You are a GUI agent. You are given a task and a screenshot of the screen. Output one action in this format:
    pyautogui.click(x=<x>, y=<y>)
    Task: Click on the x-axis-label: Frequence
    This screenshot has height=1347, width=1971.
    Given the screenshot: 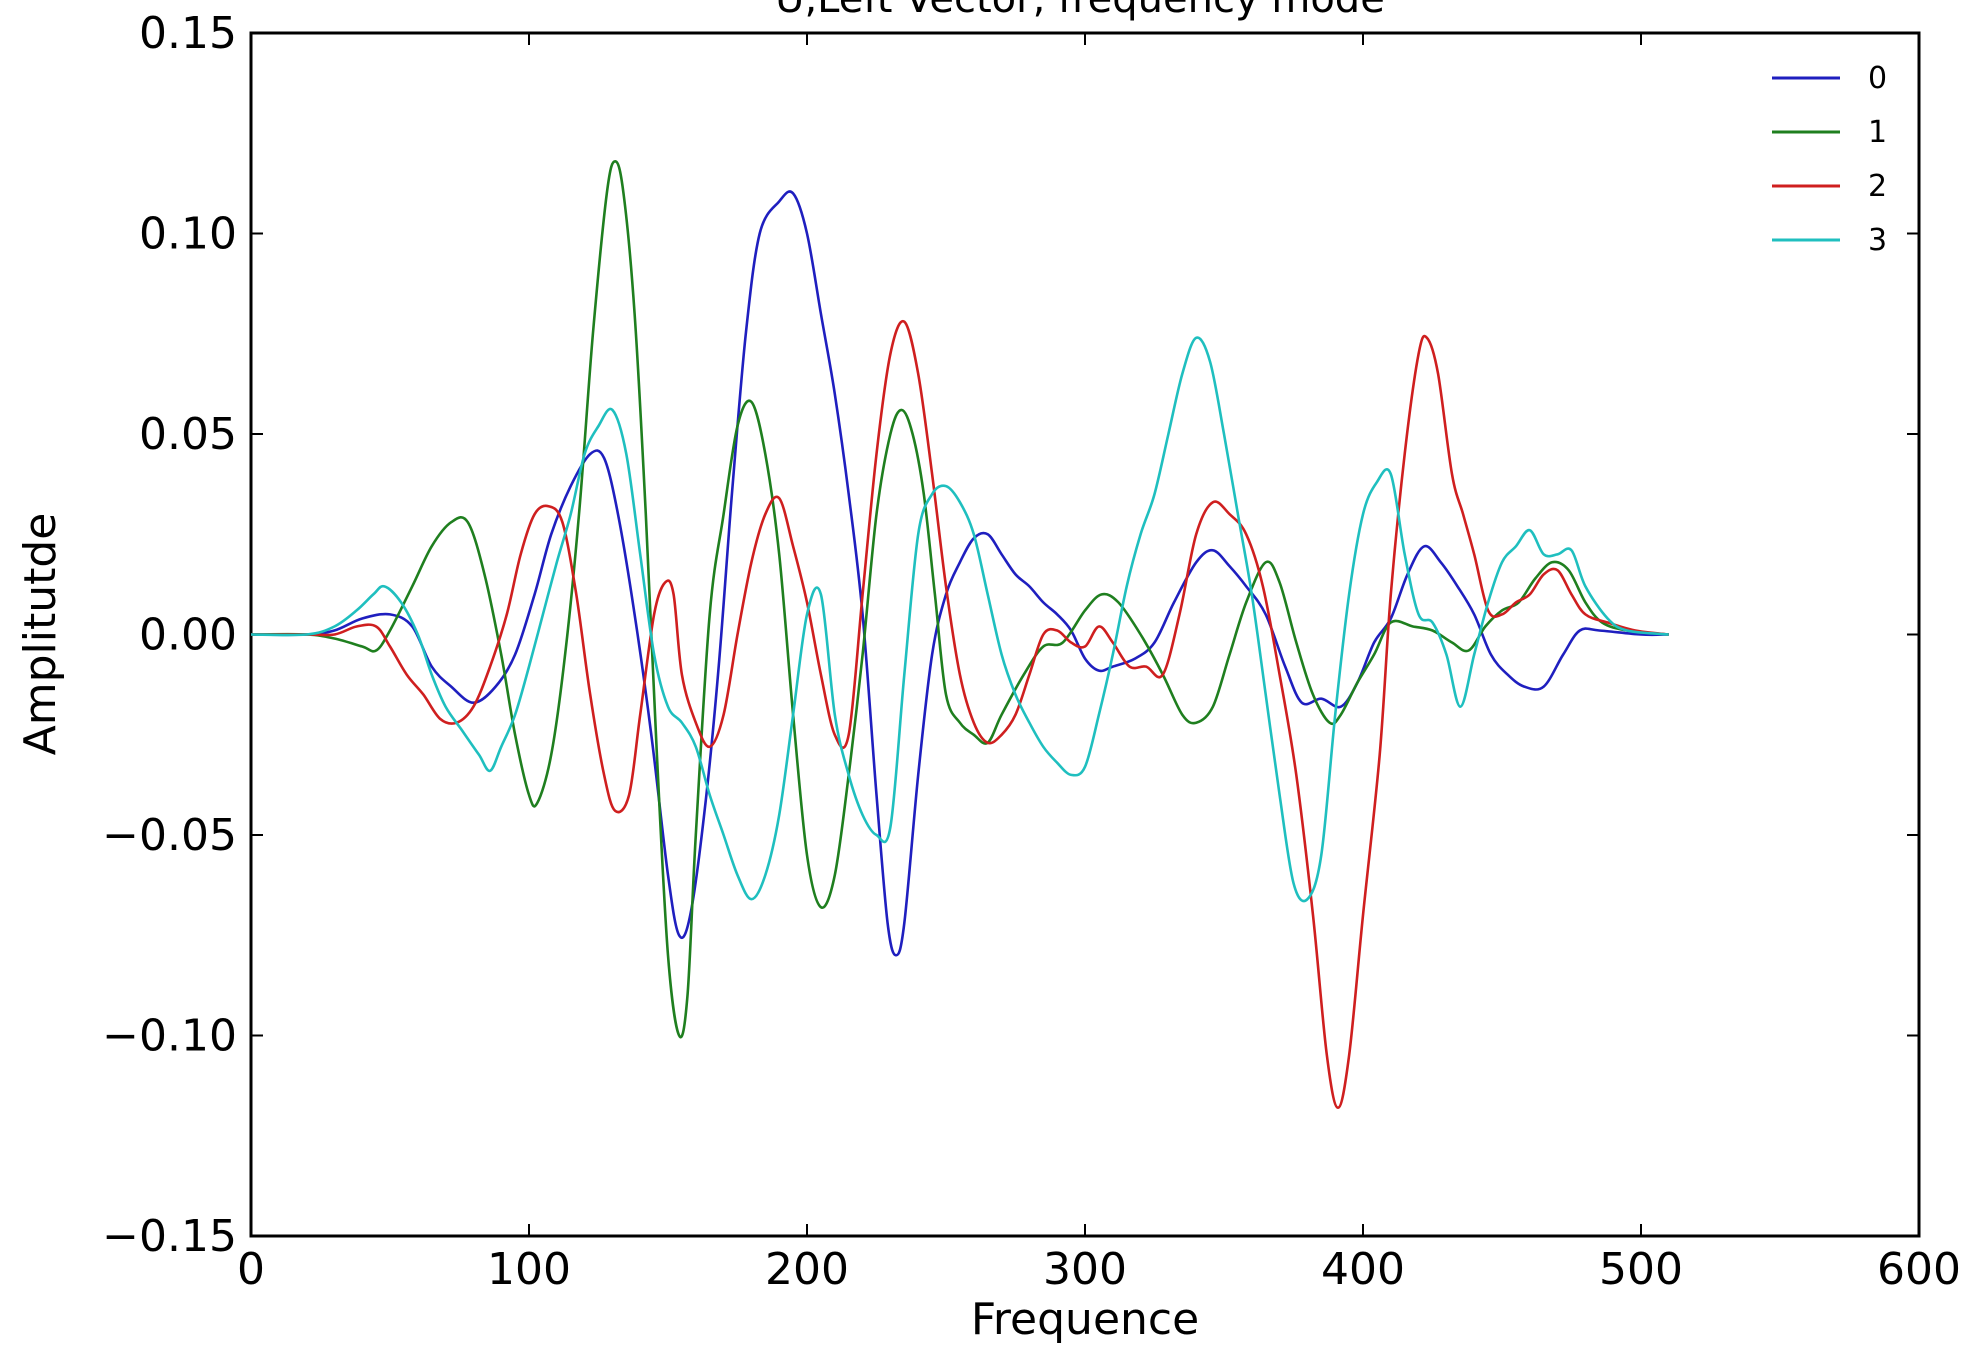 What is the action you would take?
    pyautogui.click(x=1085, y=1319)
    